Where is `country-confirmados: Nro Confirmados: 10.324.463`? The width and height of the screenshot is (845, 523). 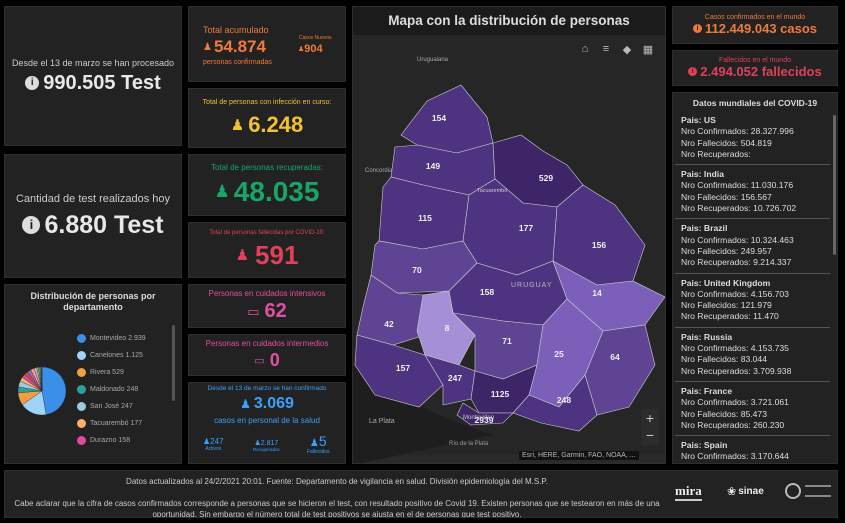
country-confirmados: Nro Confirmados: 10.324.463 is located at coordinates (737, 239).